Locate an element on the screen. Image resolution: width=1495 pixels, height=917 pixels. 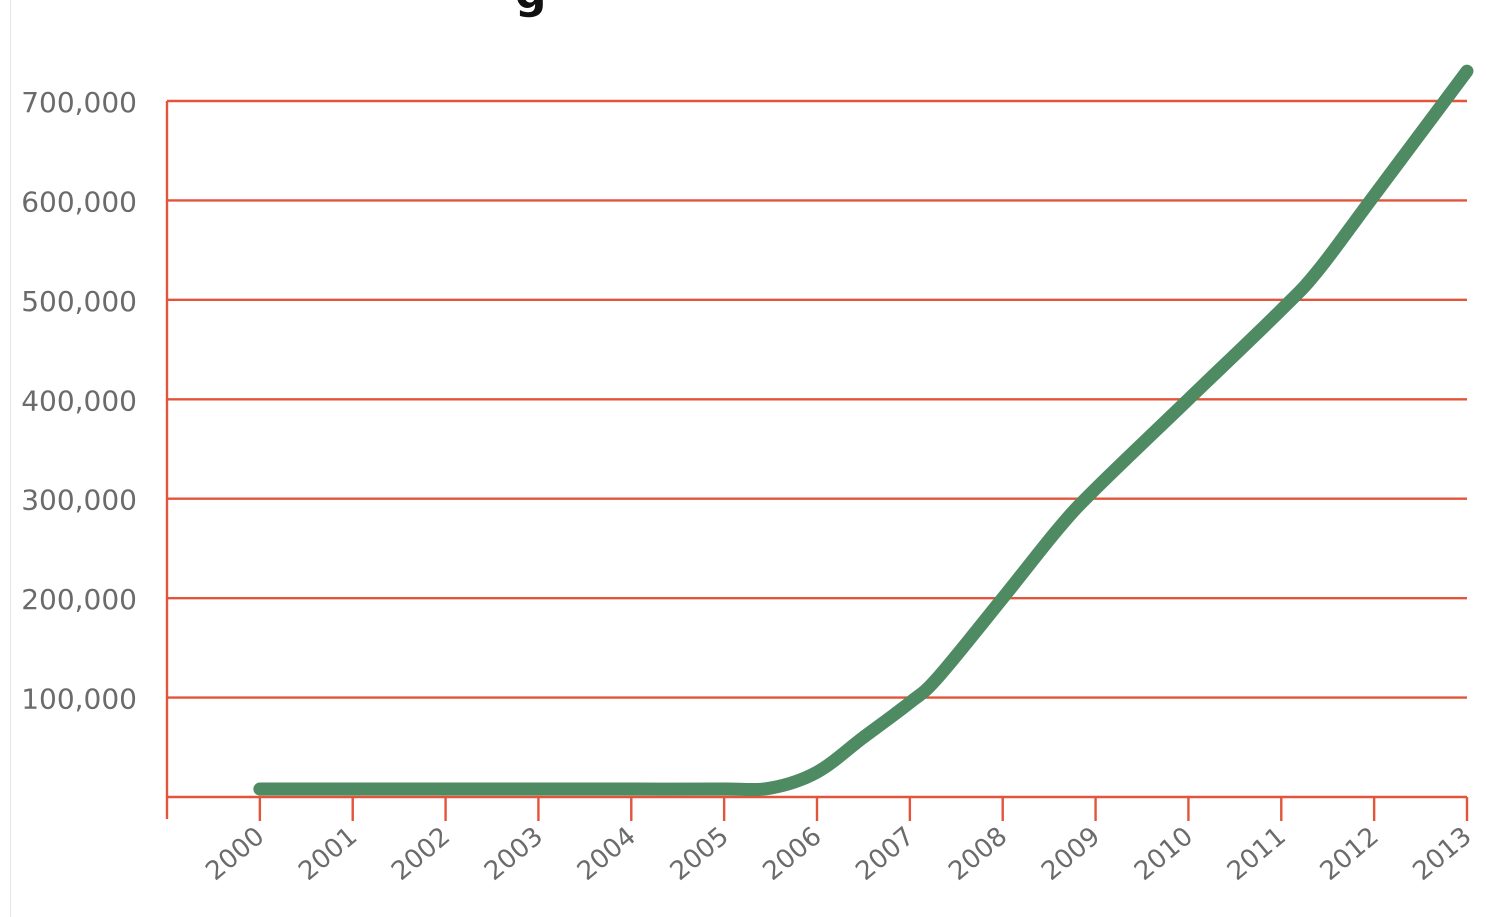
x-tick-label: 2007 is located at coordinates (885, 854).